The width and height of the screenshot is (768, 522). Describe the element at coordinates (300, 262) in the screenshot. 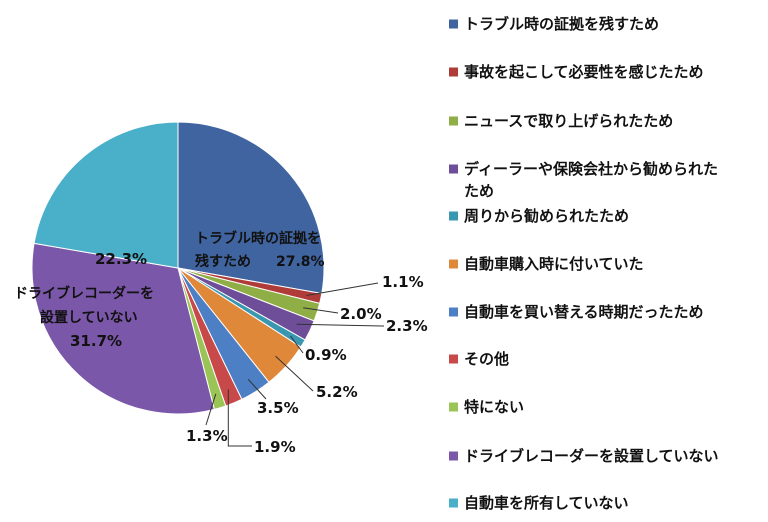

I see `data-label-trouble-value: 27.8%` at that location.